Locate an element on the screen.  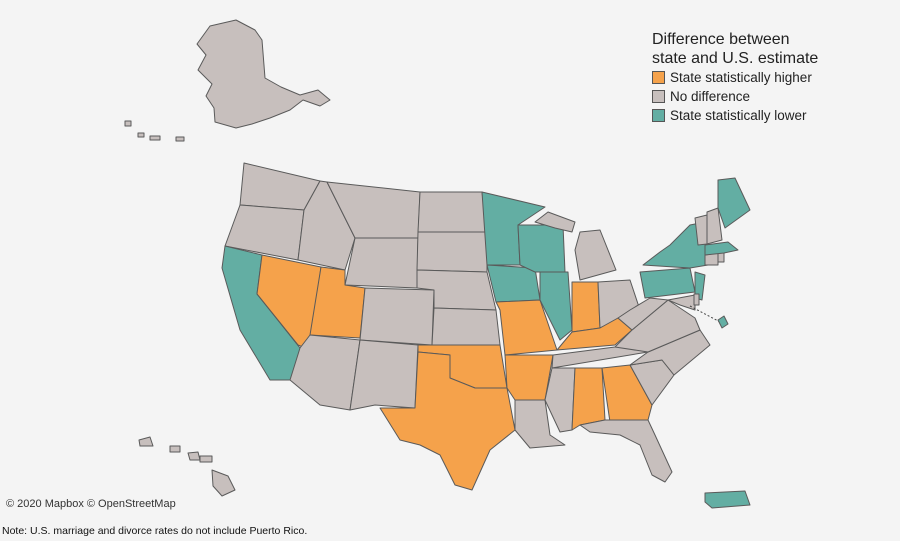
state-north-dakota is located at coordinates (452, 212).